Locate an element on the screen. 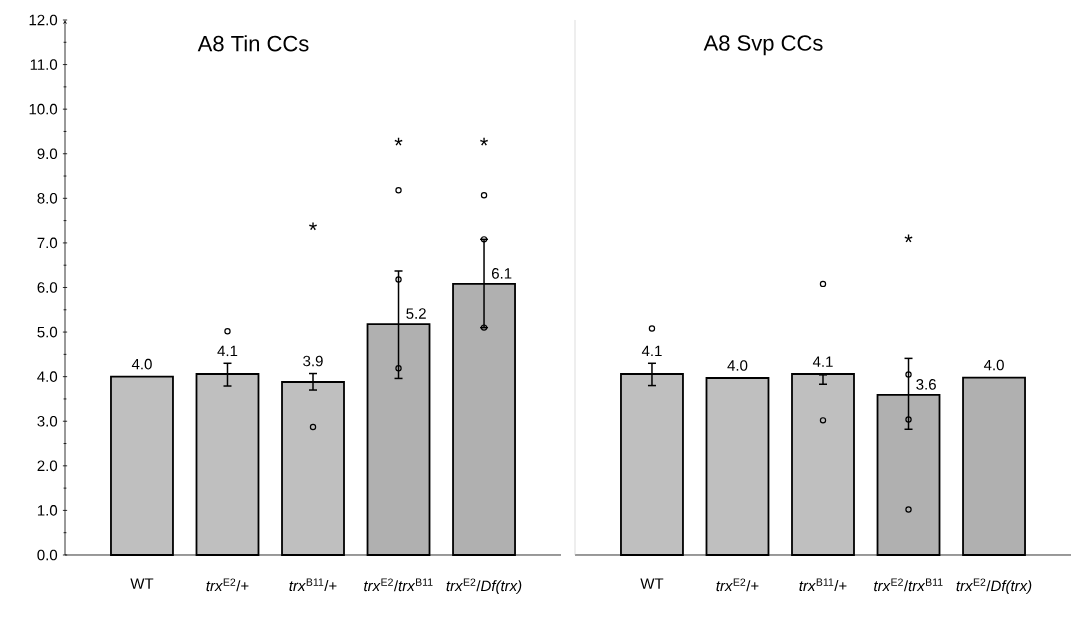  text: A8 Tin CCs is located at coordinates (253, 43).